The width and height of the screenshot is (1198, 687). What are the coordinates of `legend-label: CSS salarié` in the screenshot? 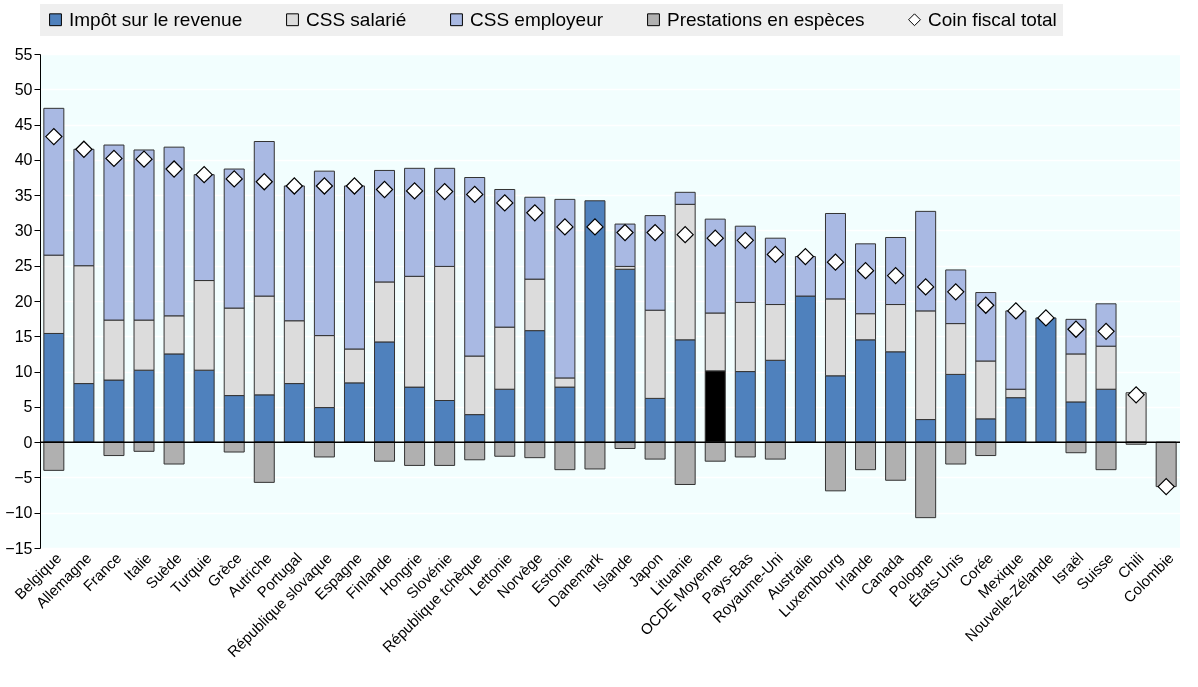 It's located at (356, 19).